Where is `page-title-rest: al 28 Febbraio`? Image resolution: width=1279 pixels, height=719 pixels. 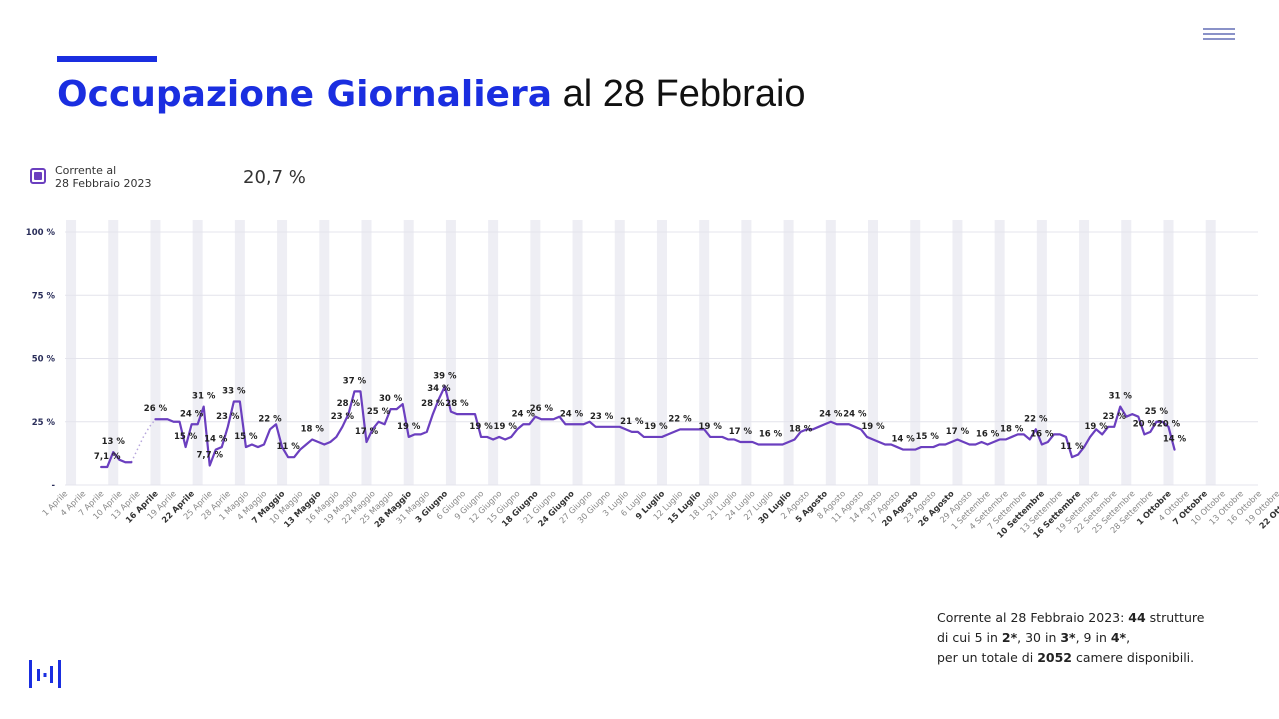
page-title-rest: al 28 Febbraio is located at coordinates (679, 94).